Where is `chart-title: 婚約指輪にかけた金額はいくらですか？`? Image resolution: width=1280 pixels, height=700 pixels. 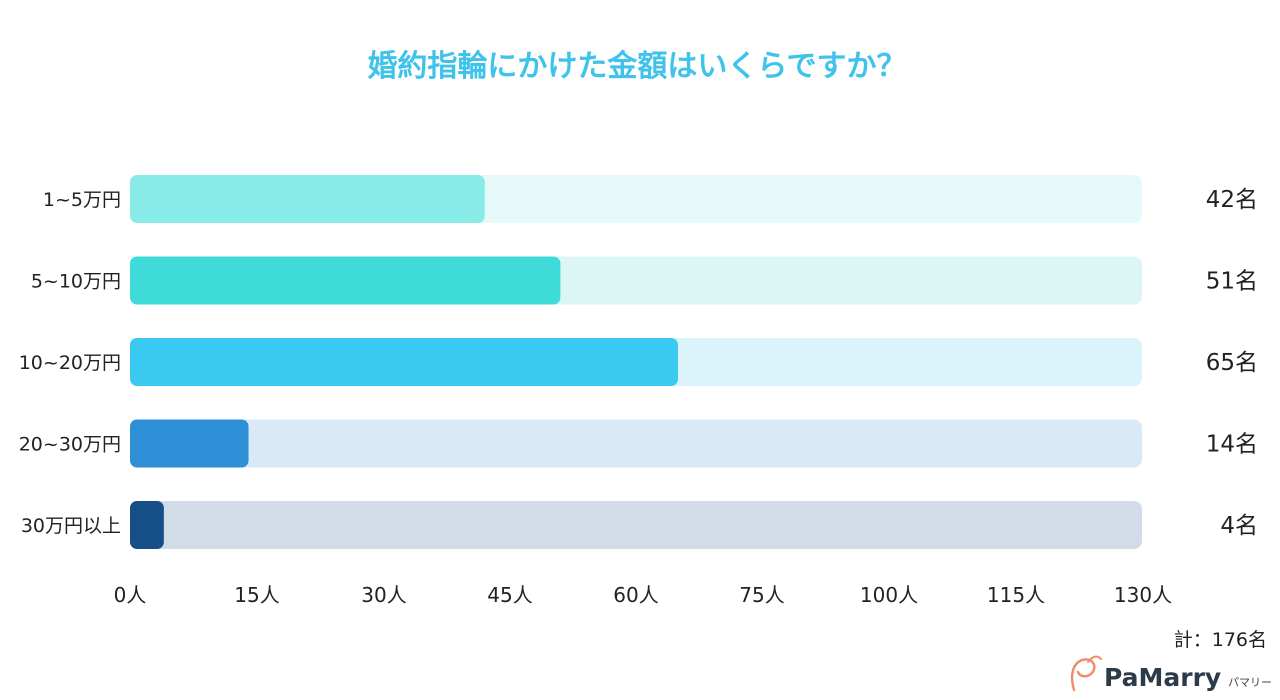
chart-title: 婚約指輪にかけた金額はいくらですか？ is located at coordinates (636, 66).